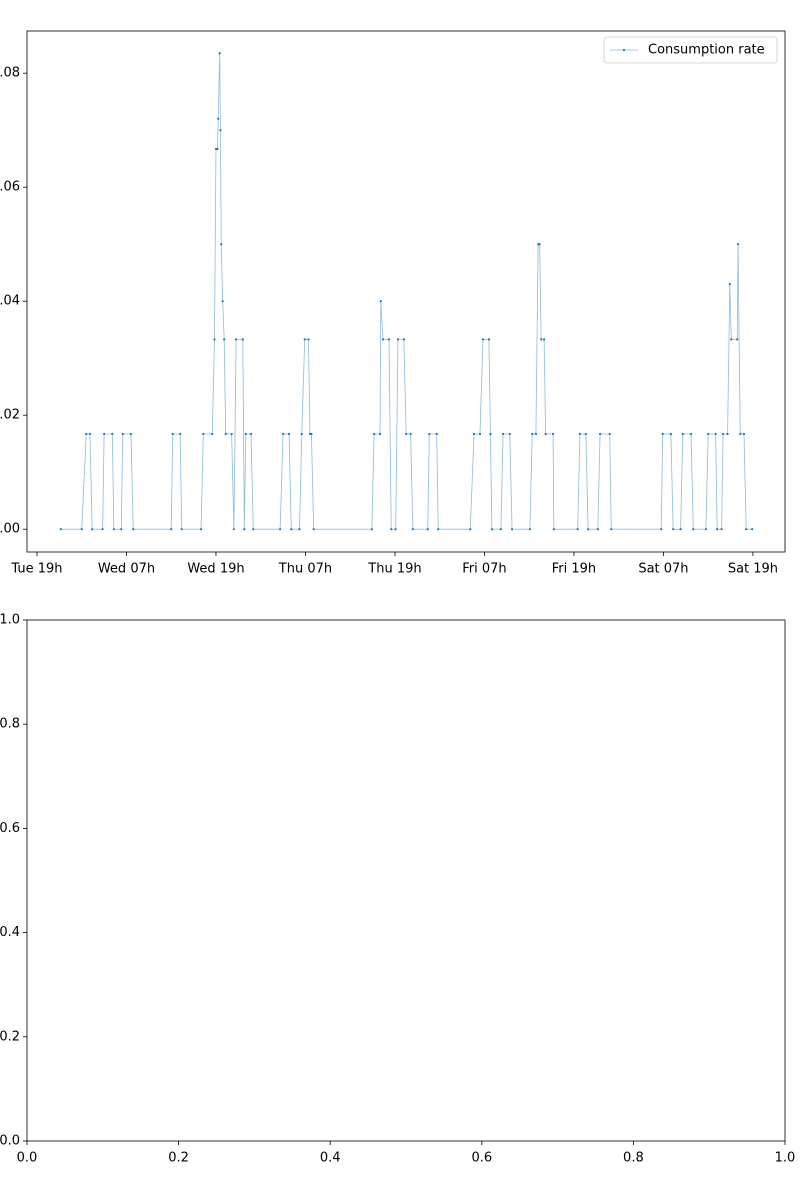 Image resolution: width=800 pixels, height=1200 pixels. I want to click on legend: Consumption rate, so click(690, 50).